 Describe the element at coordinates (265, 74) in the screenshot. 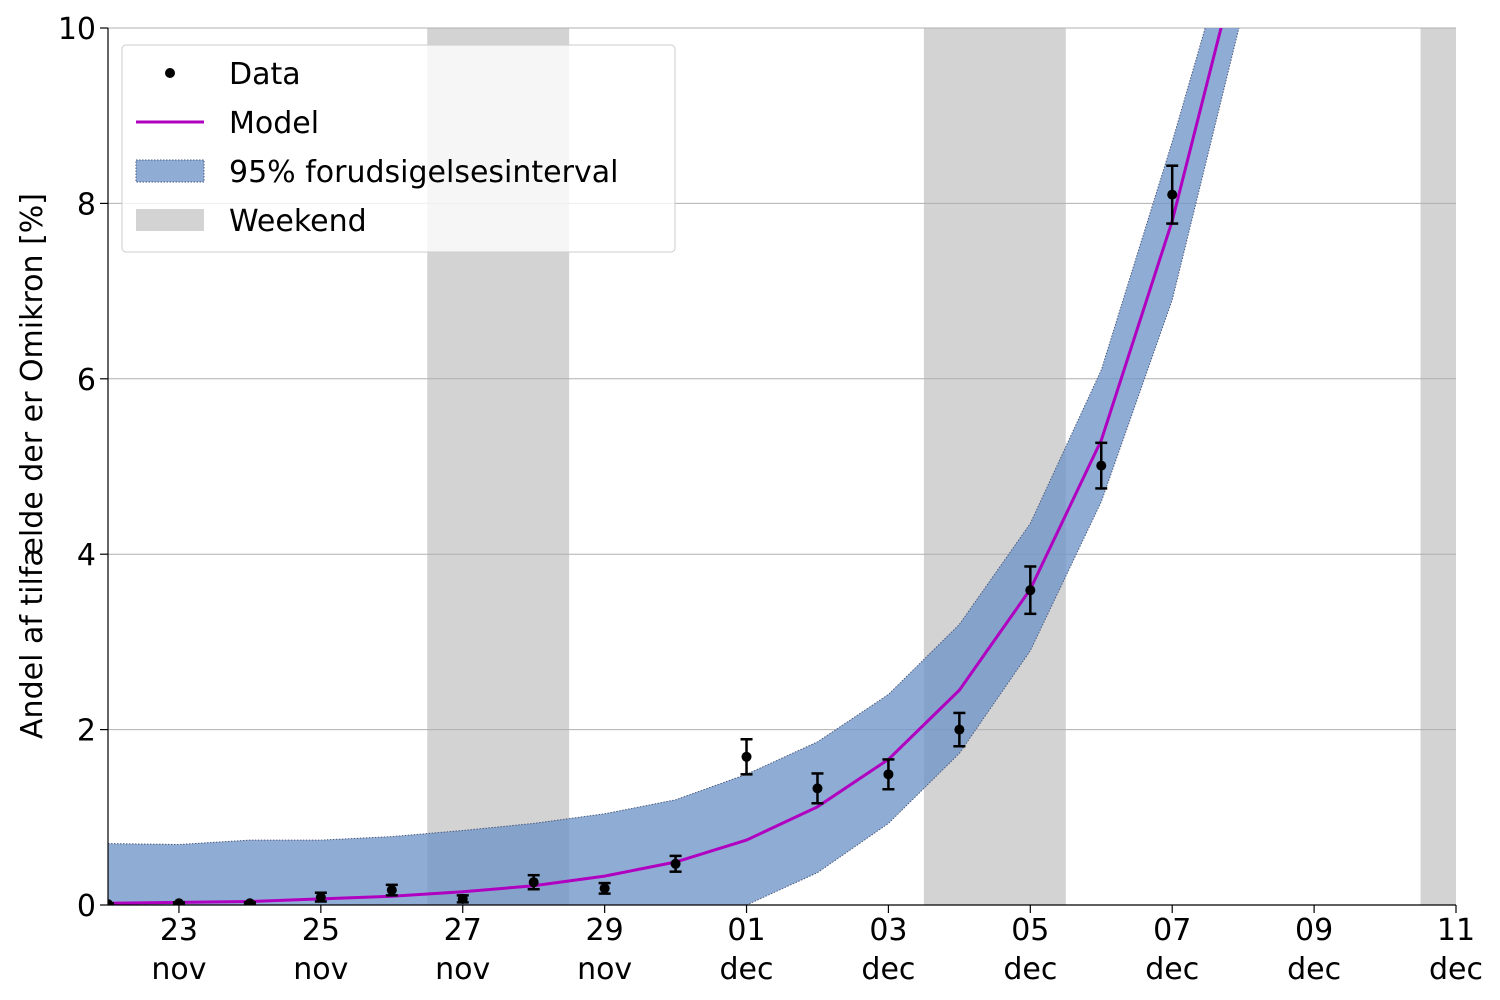

I see `legend-label: Data` at that location.